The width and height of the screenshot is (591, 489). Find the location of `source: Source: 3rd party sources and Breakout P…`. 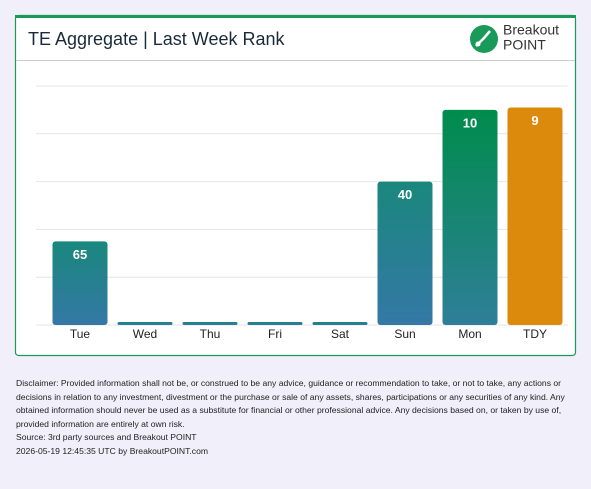

source: Source: 3rd party sources and Breakout P… is located at coordinates (106, 437).